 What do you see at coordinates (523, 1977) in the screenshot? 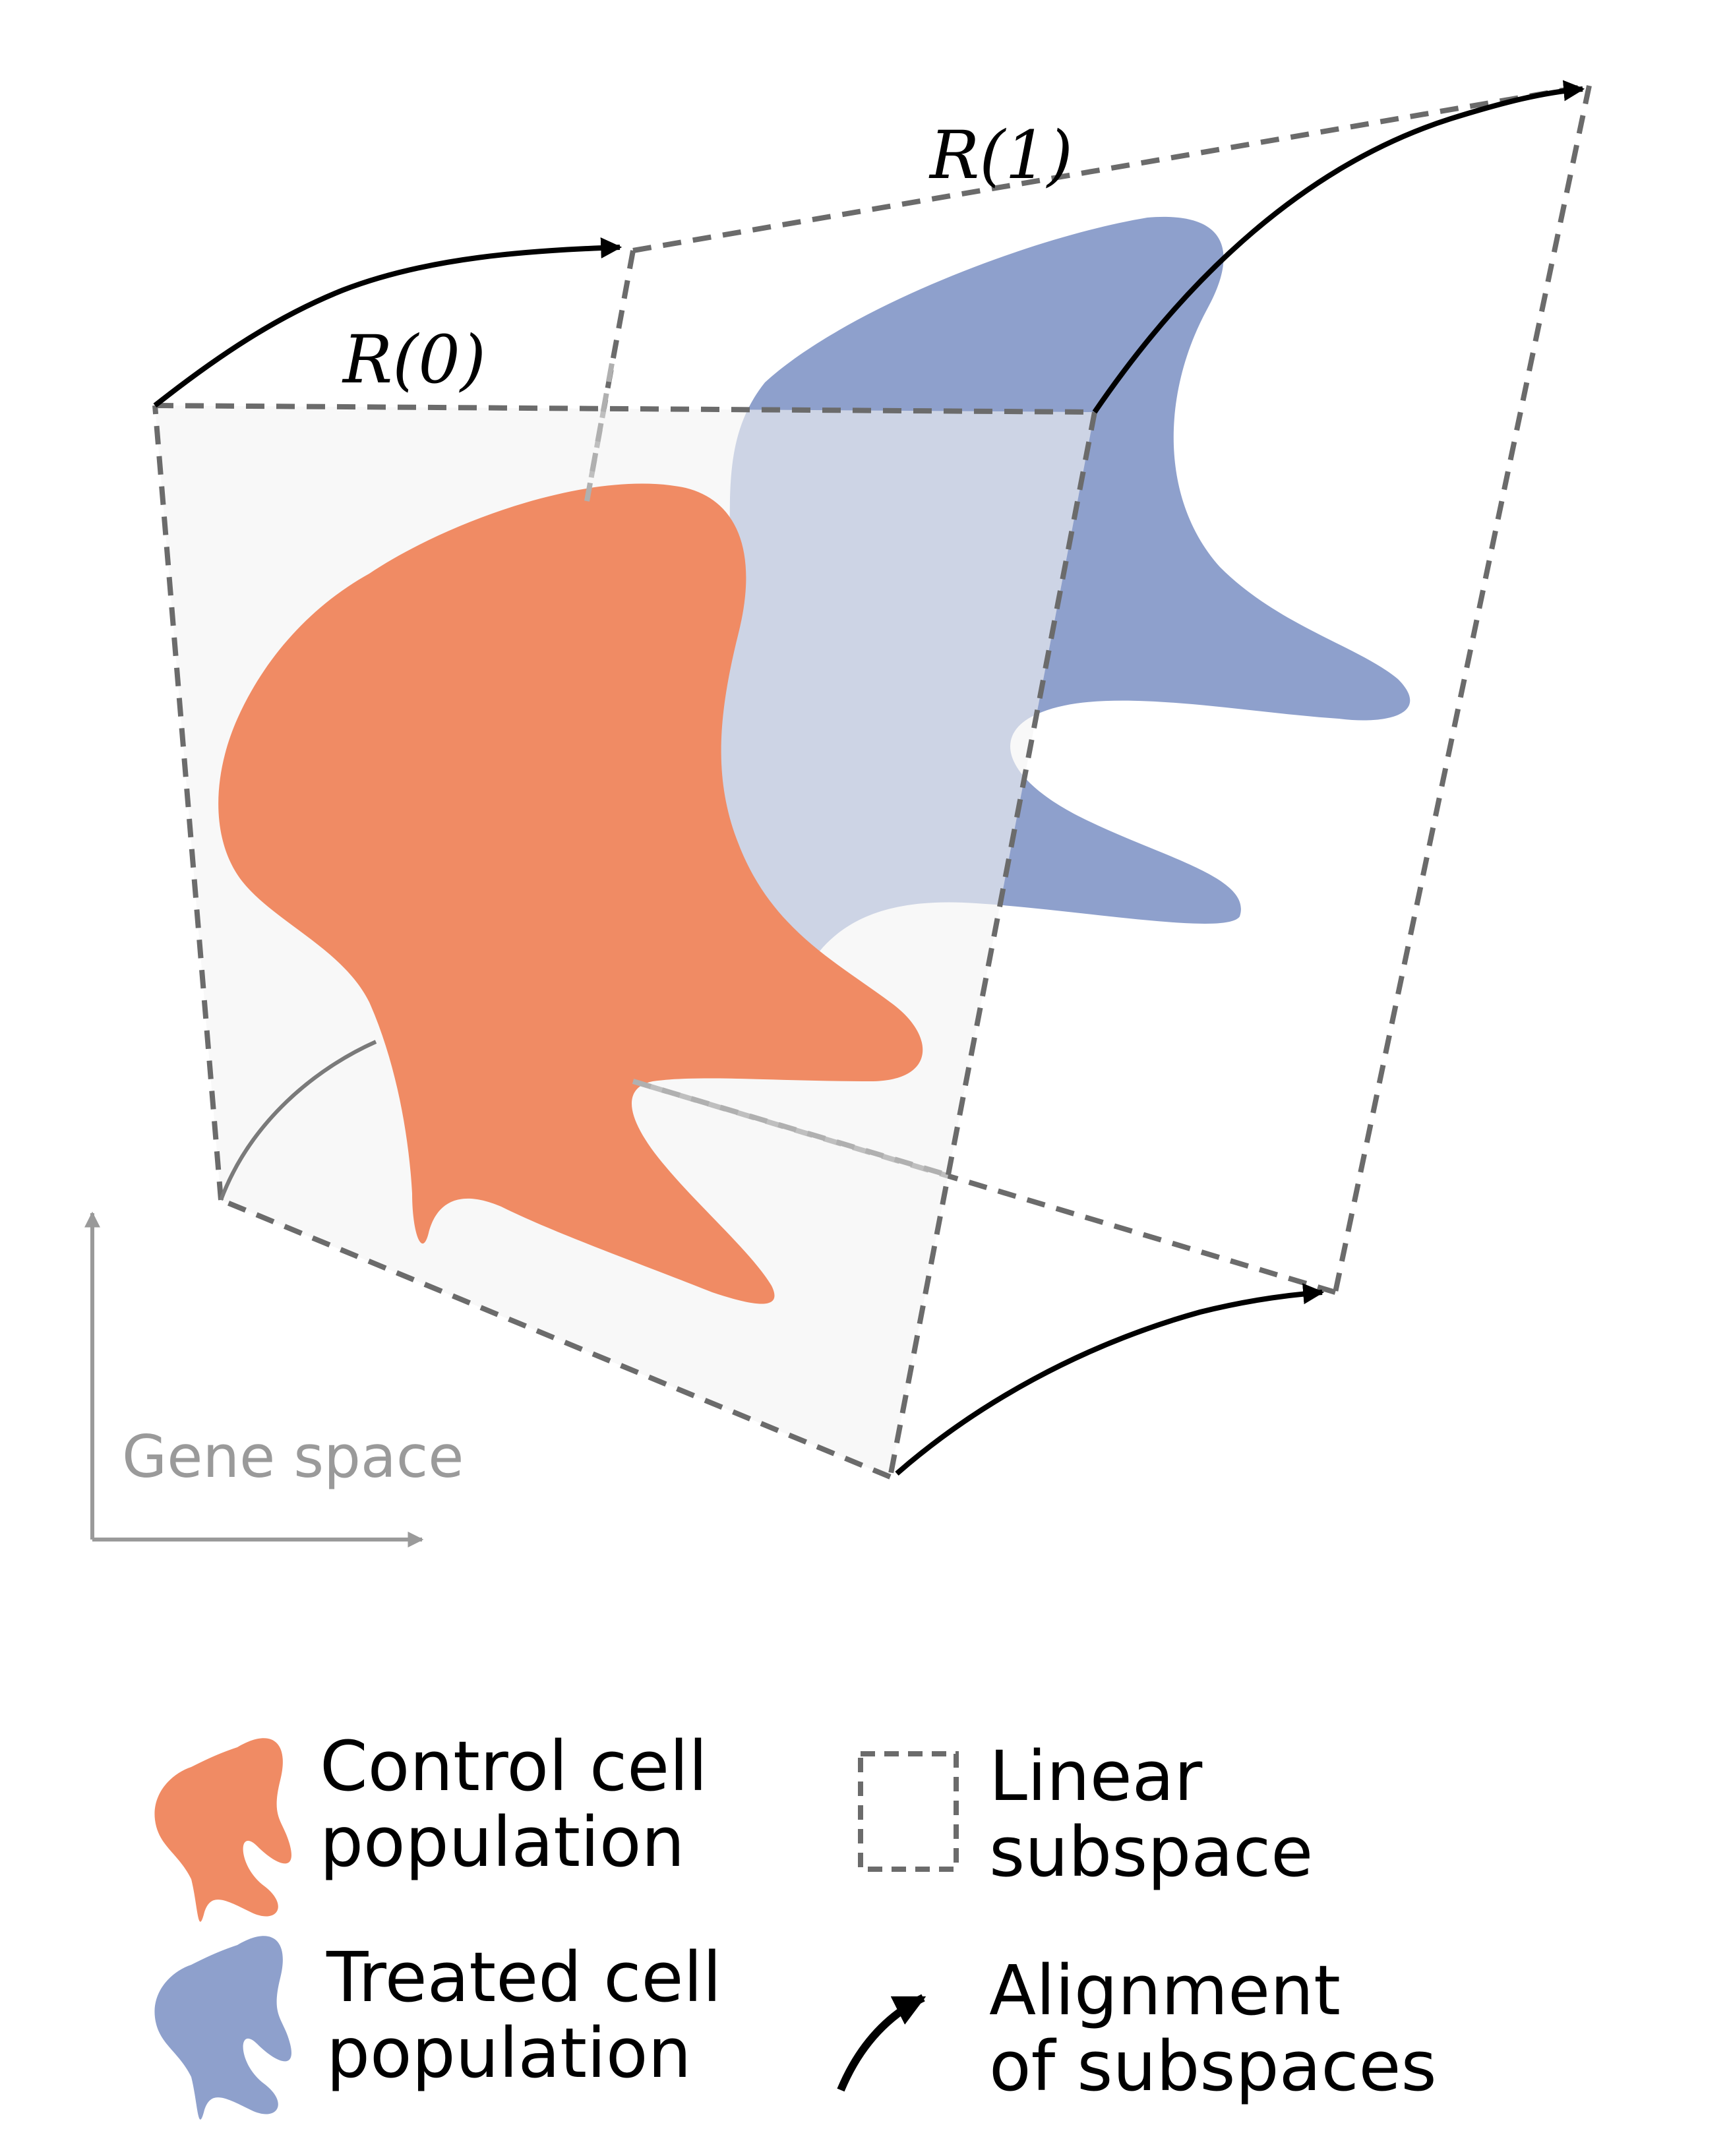
I see `legend-treated-label-line1: Treated cell` at bounding box center [523, 1977].